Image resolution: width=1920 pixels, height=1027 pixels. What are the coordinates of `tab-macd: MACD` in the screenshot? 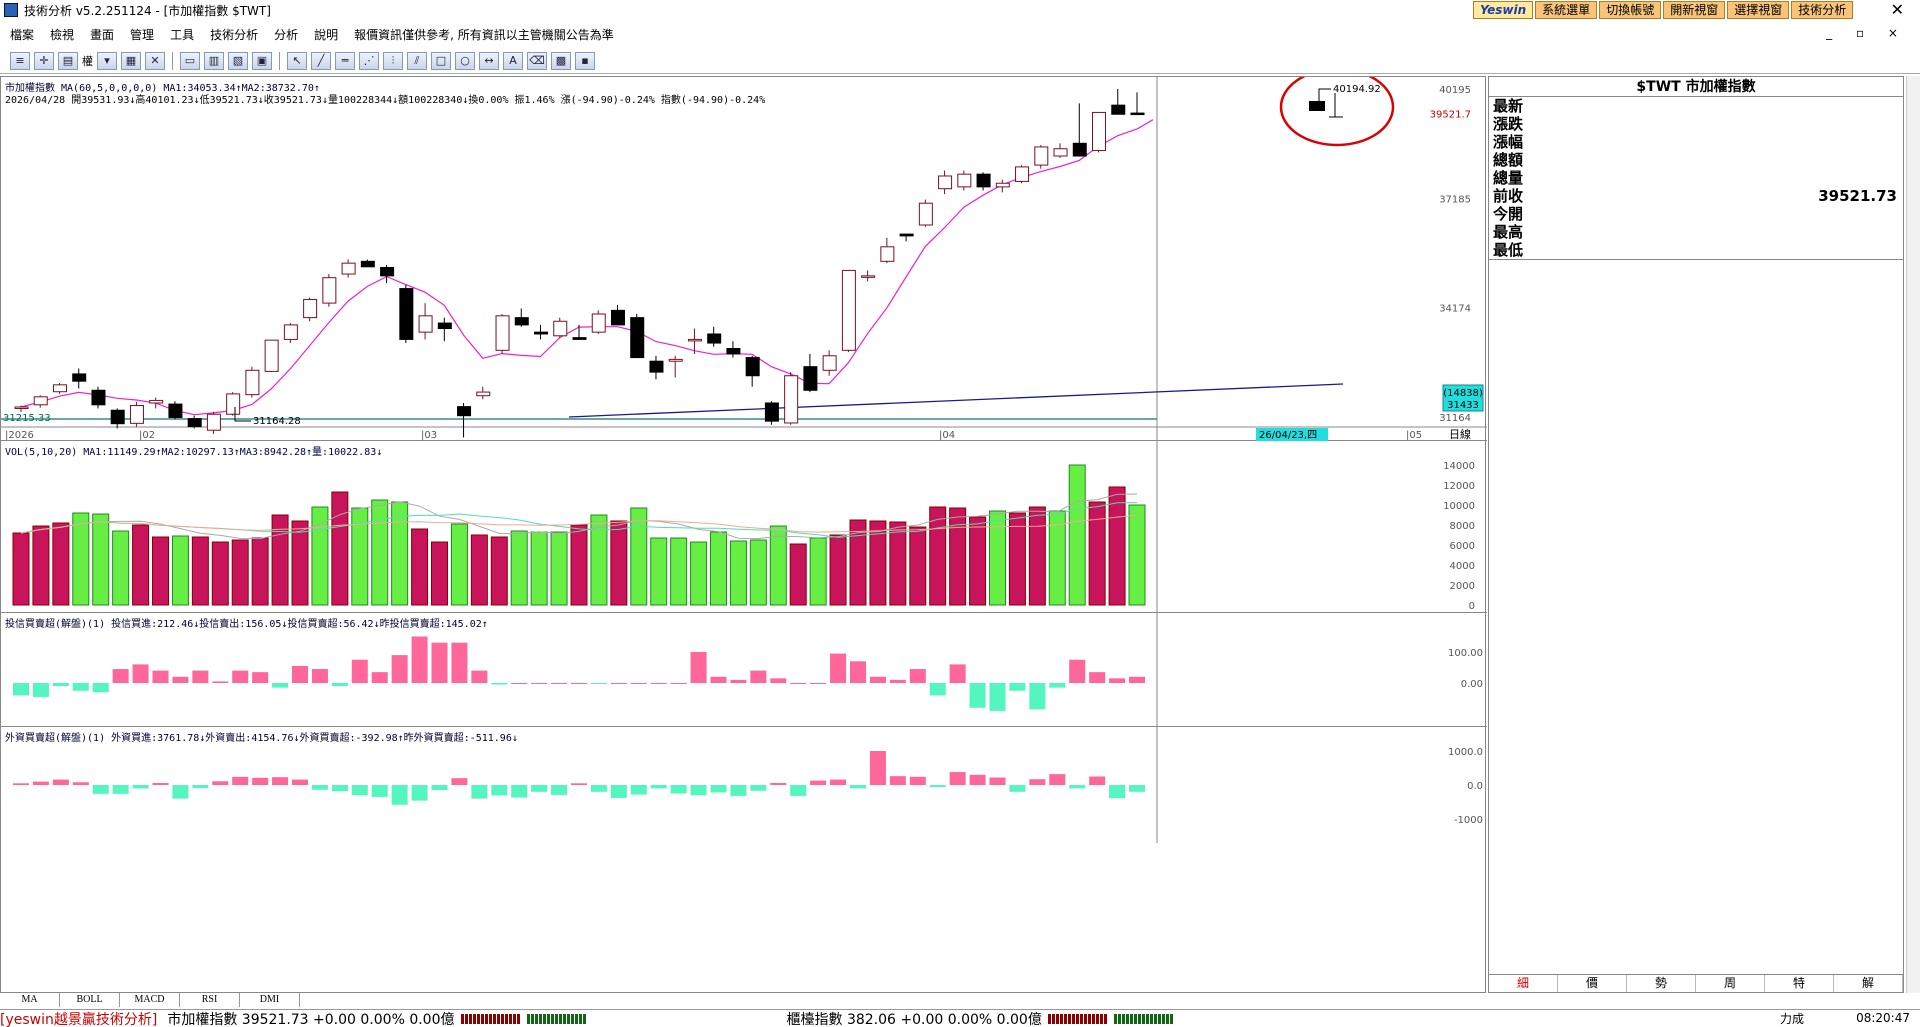 It's located at (150, 1000).